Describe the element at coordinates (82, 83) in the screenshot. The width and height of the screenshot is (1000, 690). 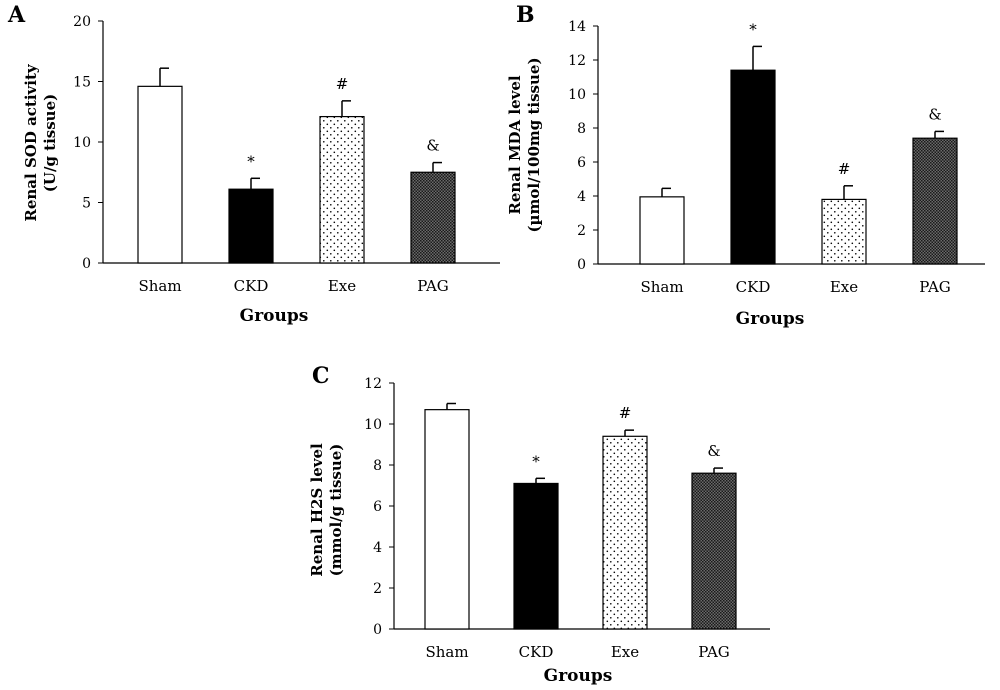
I see `y-tick-label: 15` at that location.